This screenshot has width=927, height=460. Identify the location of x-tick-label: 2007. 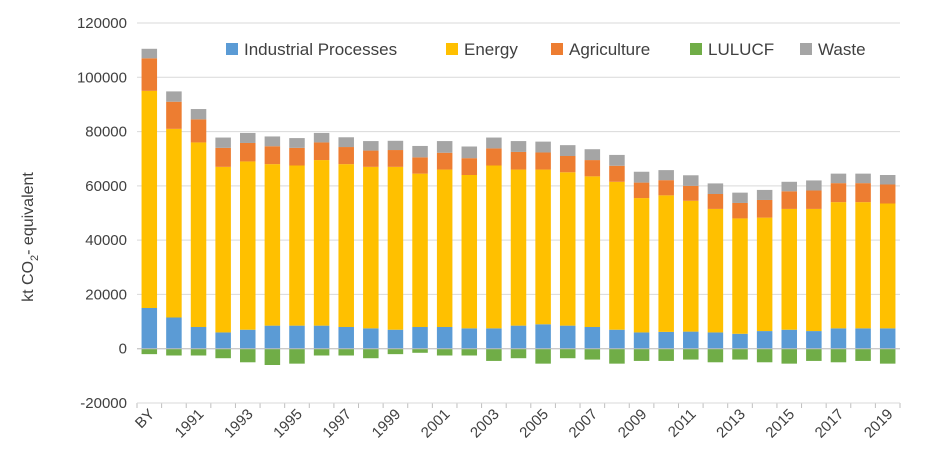
(584, 424).